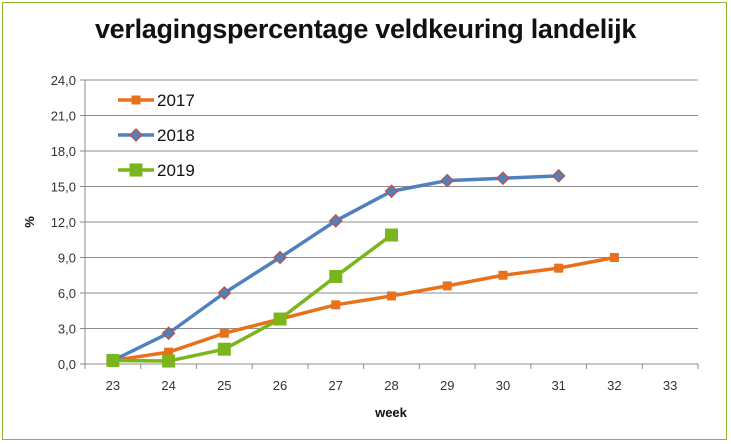 The image size is (731, 444). I want to click on y-axis-ticks: 0,0 3,0 6,0 9,0 12,0 15,0 18,0 21,0 24,0, so click(63, 222).